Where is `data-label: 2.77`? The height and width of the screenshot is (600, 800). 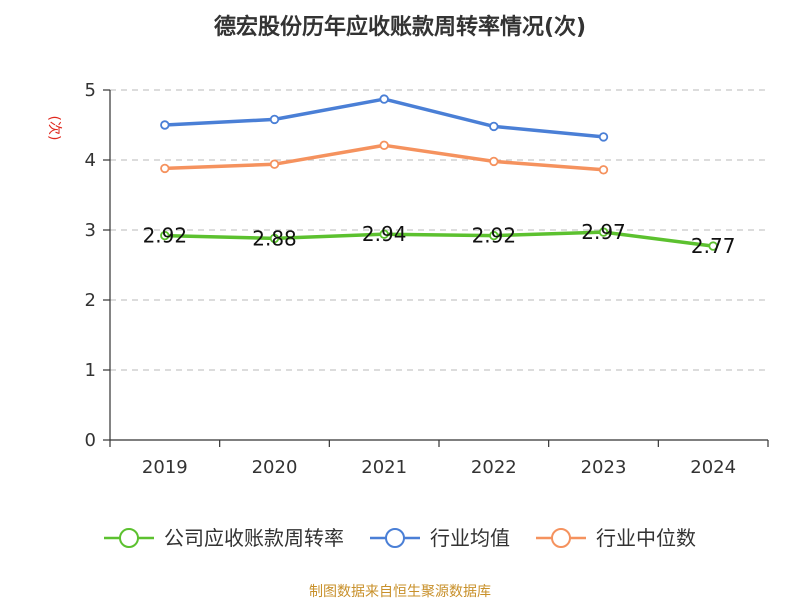
data-label: 2.77 is located at coordinates (713, 246).